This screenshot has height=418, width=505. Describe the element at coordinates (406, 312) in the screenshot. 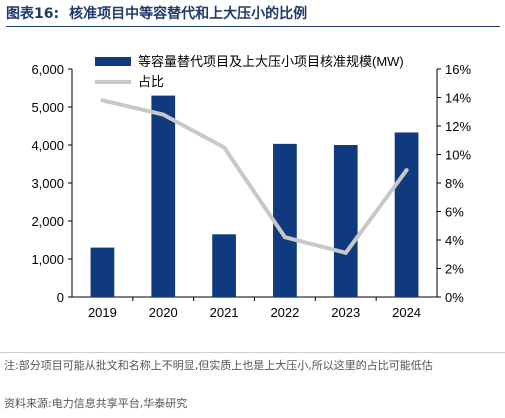

I see `x-tick-label: 2024` at that location.